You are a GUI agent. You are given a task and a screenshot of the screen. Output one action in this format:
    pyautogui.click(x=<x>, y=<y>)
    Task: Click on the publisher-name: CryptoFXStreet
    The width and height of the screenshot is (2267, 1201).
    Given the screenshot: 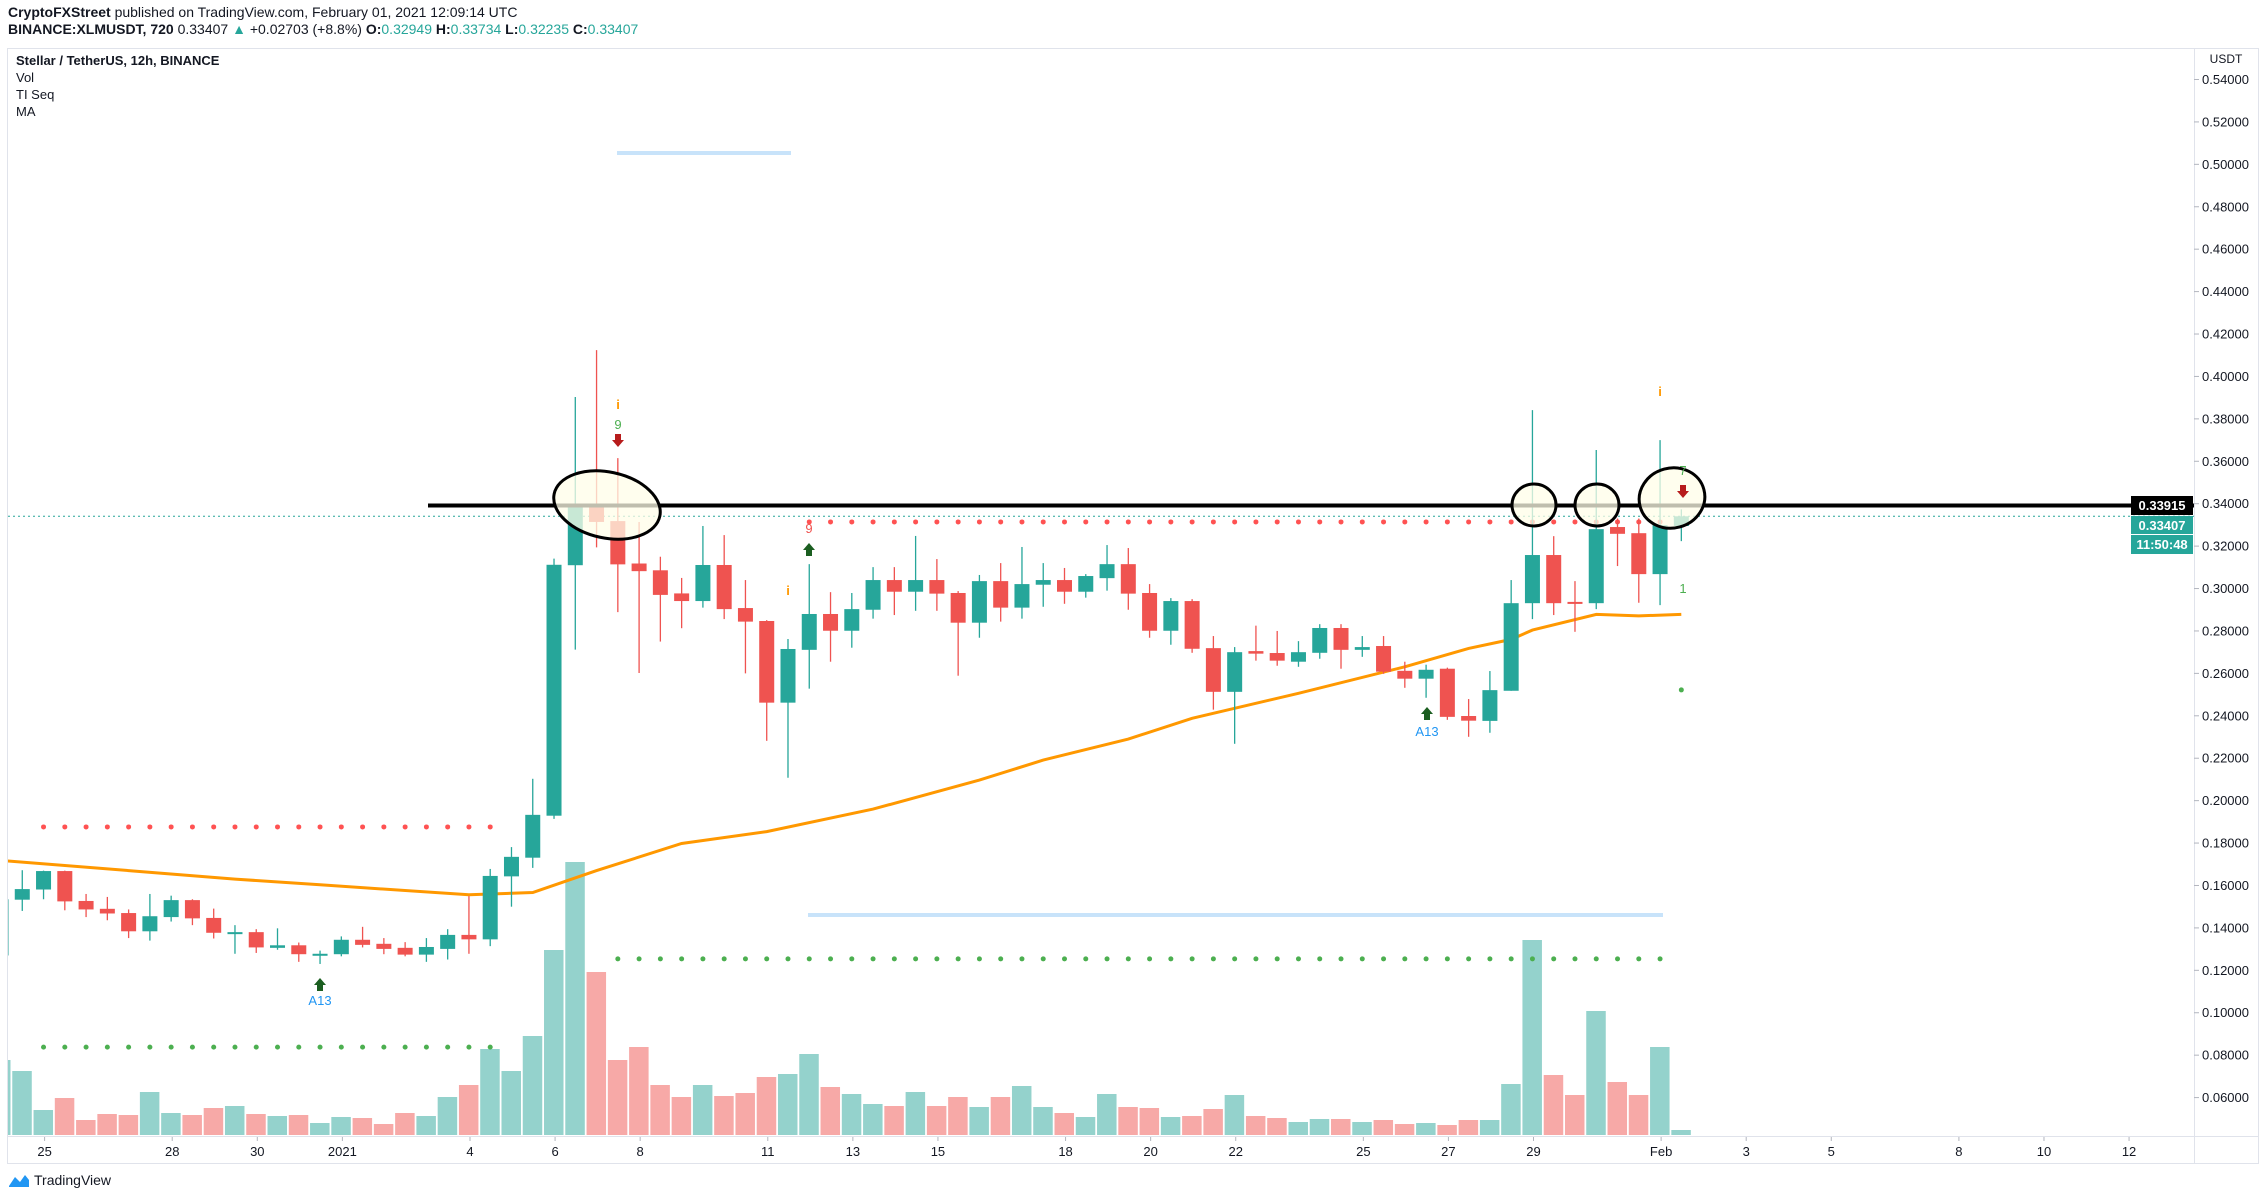 What is the action you would take?
    pyautogui.click(x=59, y=12)
    